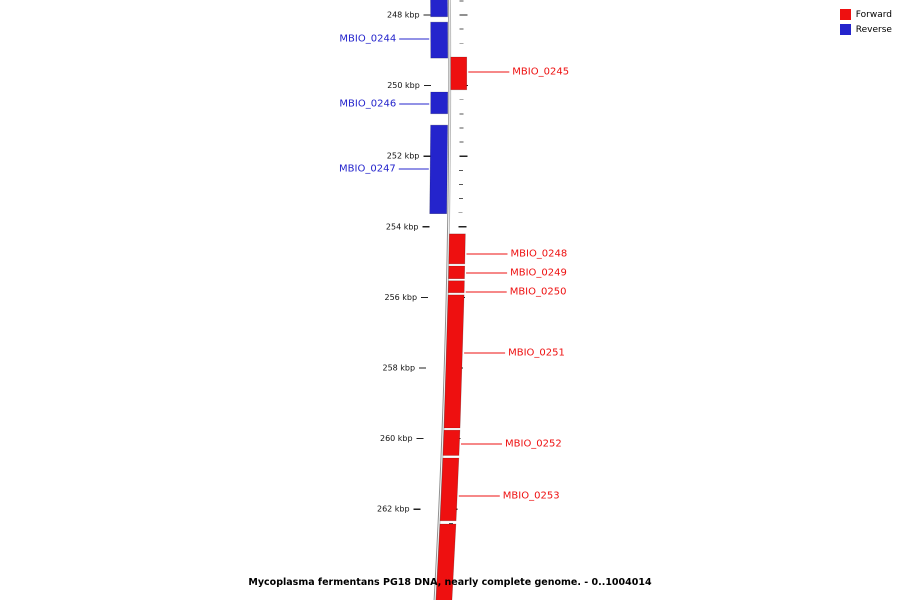 The width and height of the screenshot is (900, 600). What do you see at coordinates (403, 85) in the screenshot?
I see `scale-tick-label: 250 kbp` at bounding box center [403, 85].